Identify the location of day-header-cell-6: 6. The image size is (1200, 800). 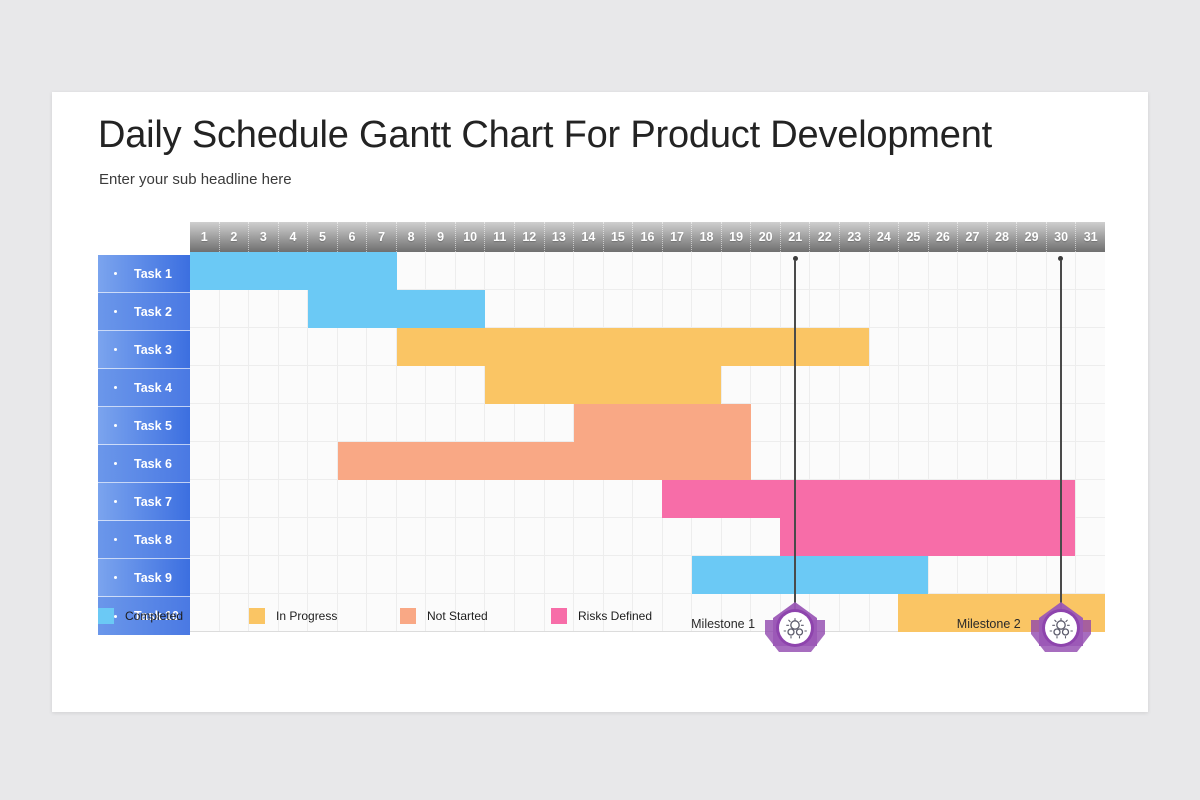
(353, 237).